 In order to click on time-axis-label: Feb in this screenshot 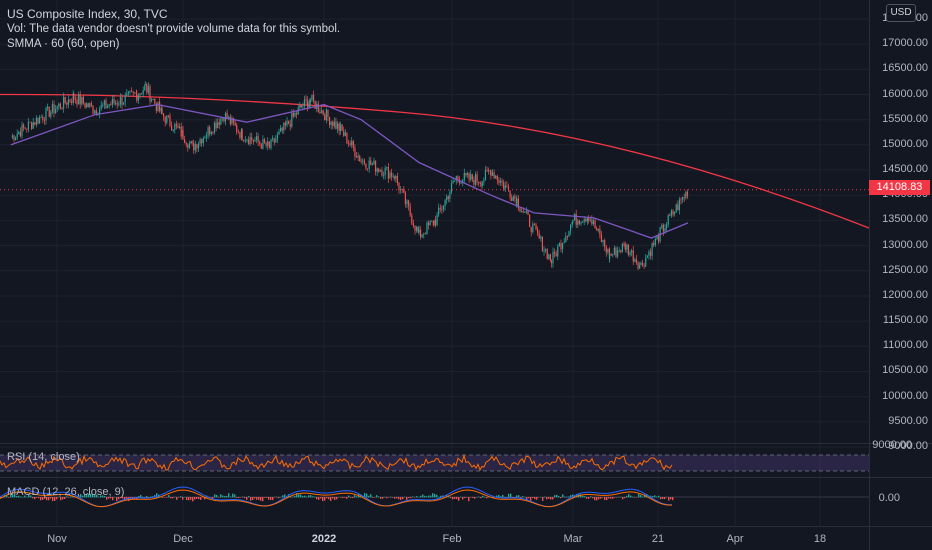, I will do `click(452, 539)`.